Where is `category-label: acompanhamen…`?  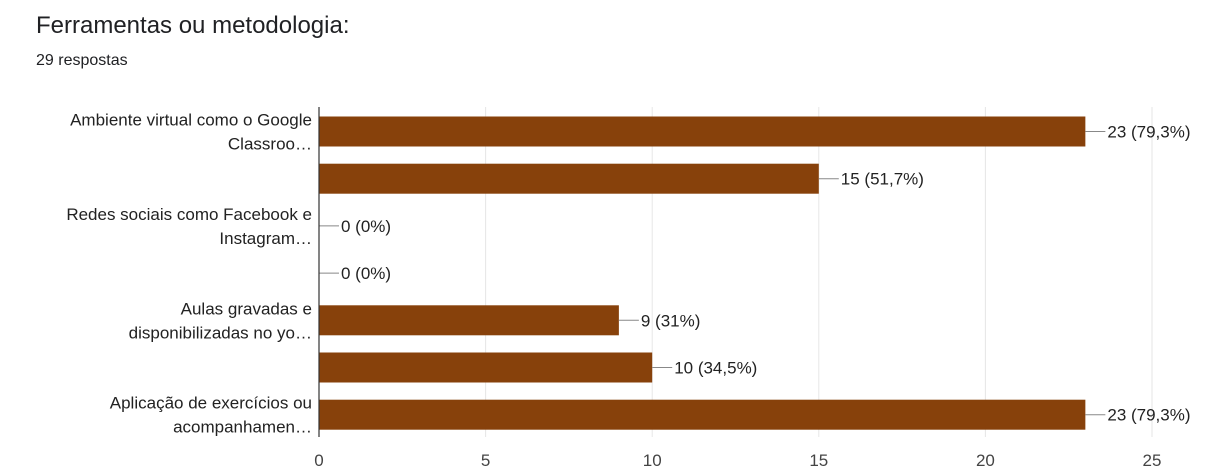
category-label: acompanhamen… is located at coordinates (242, 427).